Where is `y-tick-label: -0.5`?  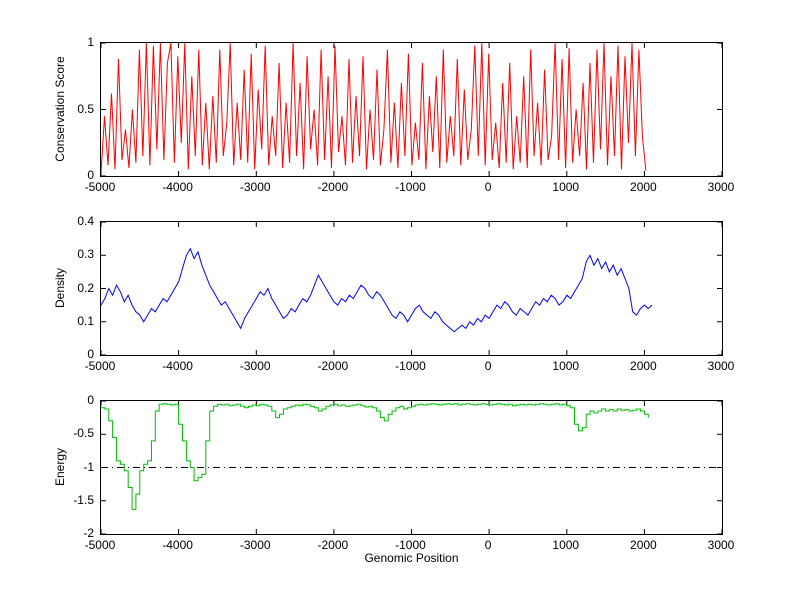
y-tick-label: -0.5 is located at coordinates (83, 433).